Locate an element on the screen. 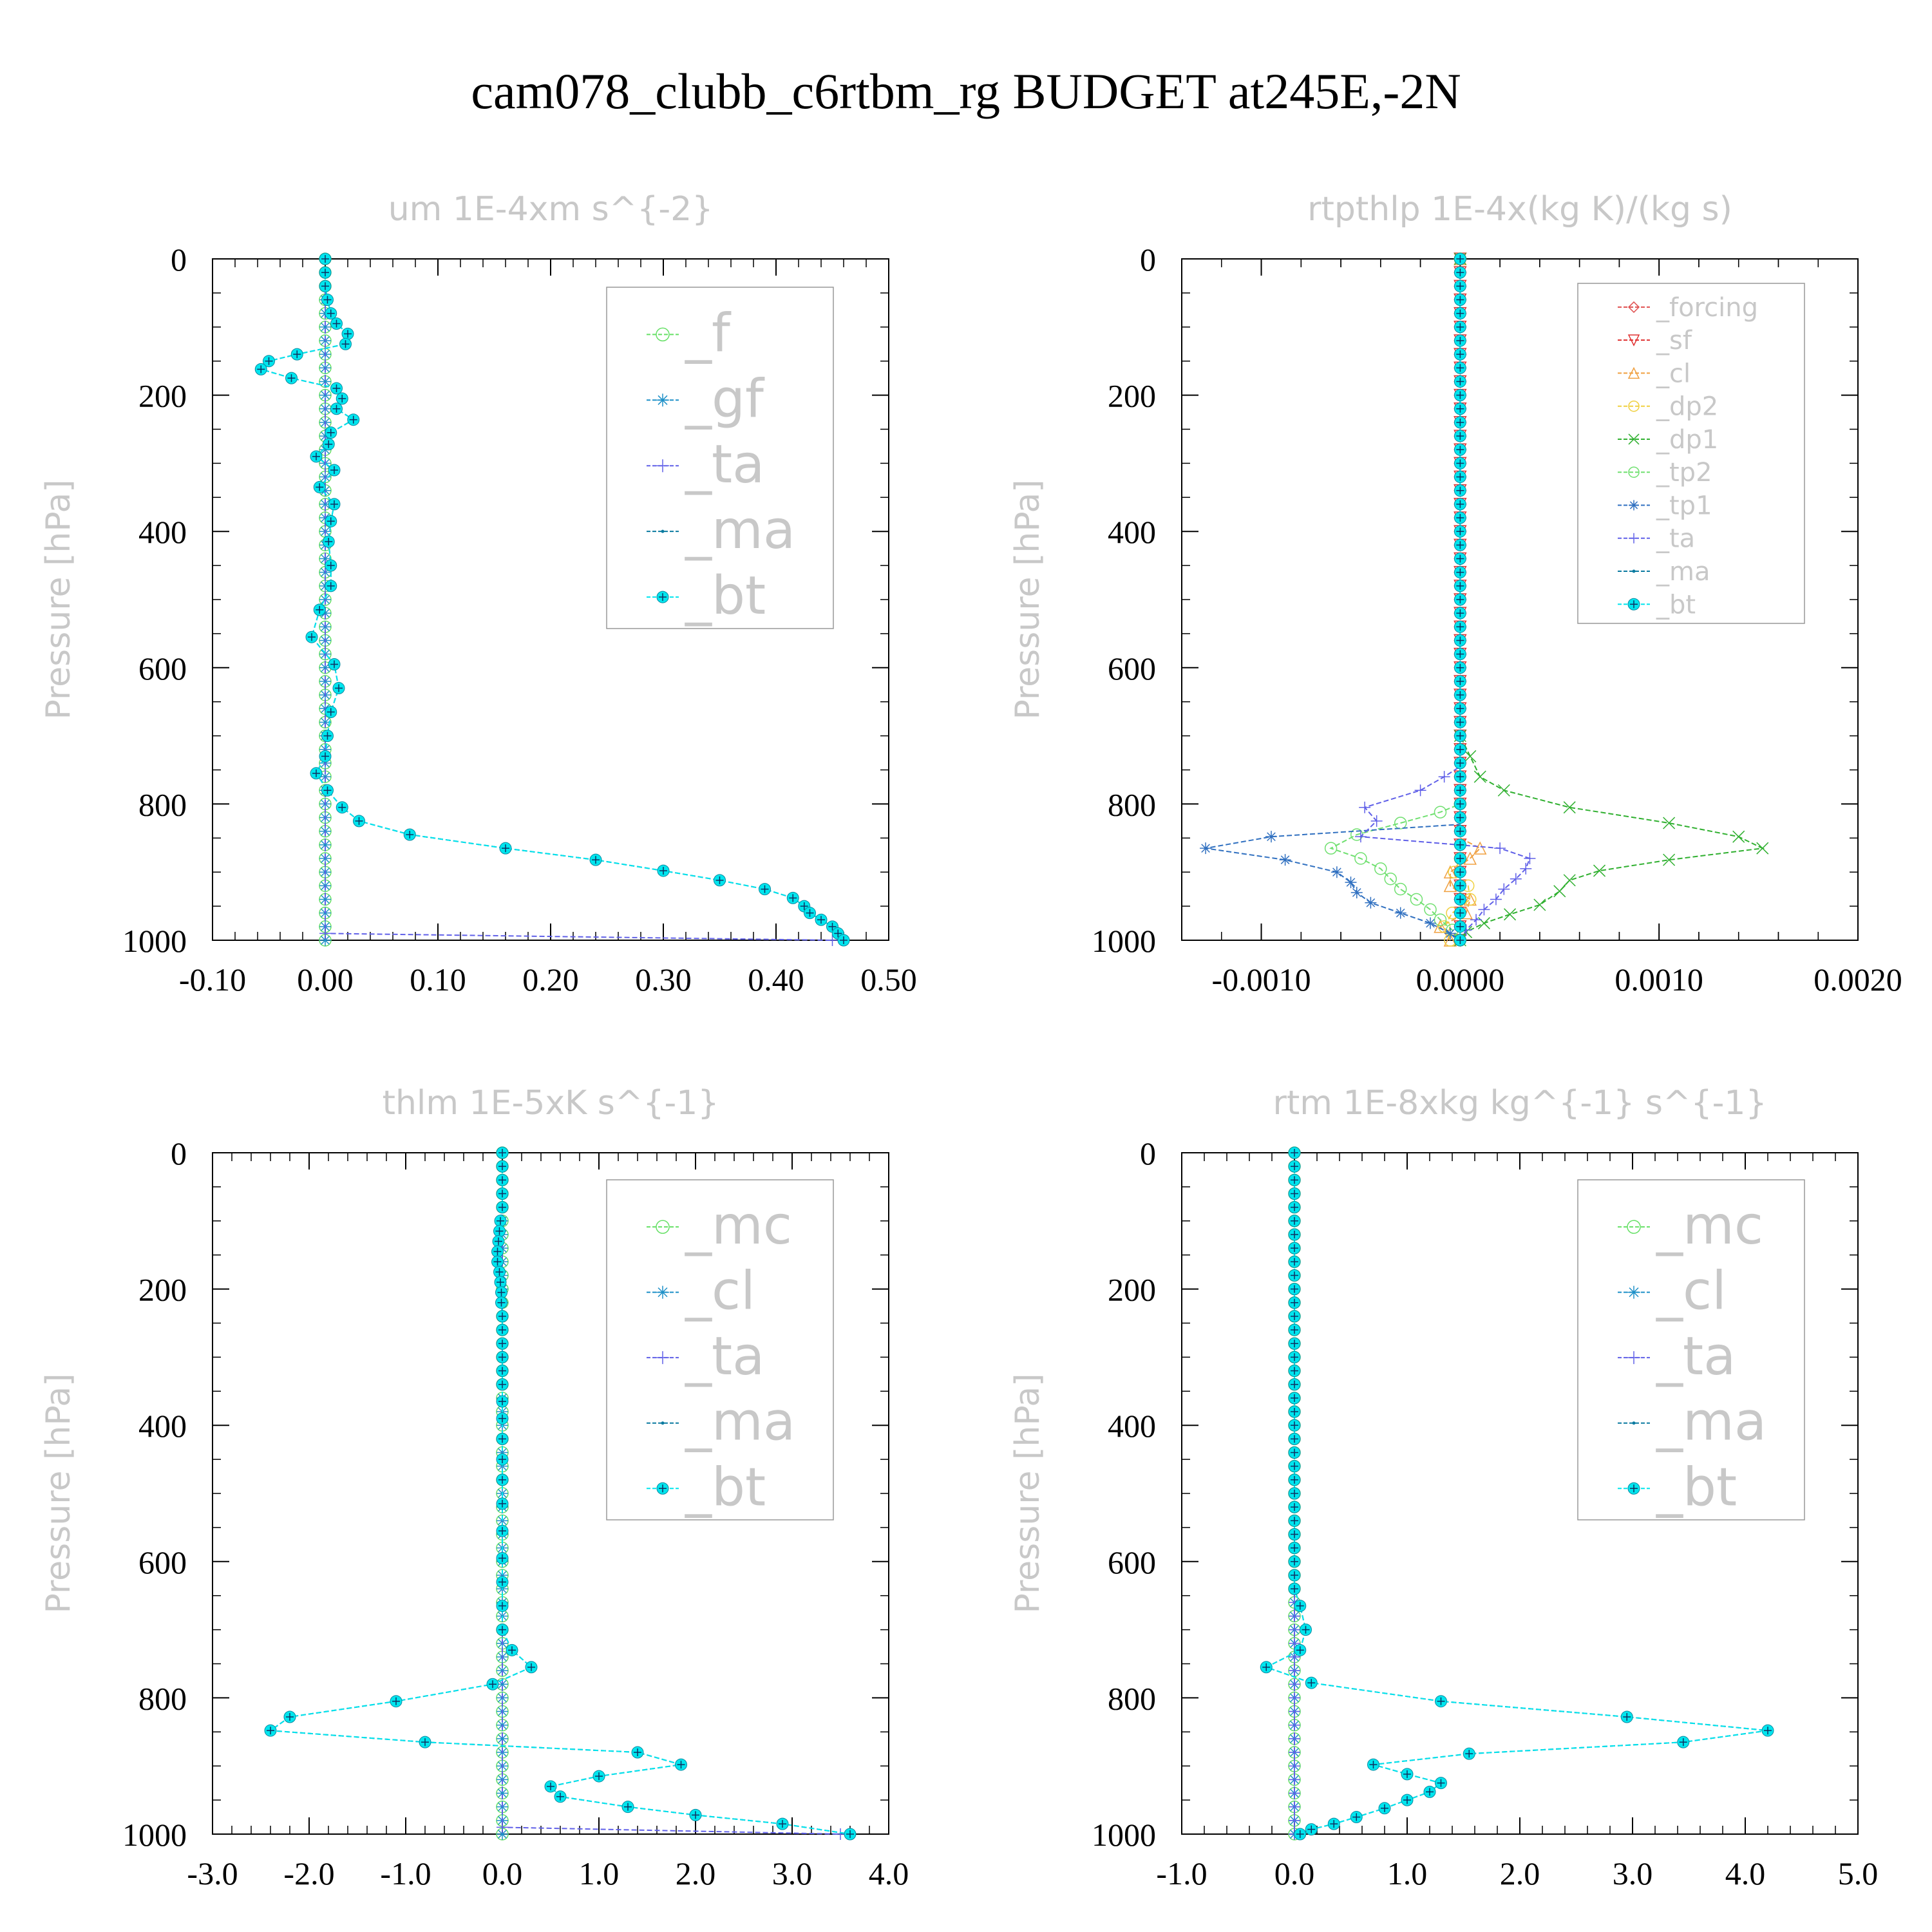 The height and width of the screenshot is (1932, 1932). x-tick-label: 0.0010 is located at coordinates (1659, 979).